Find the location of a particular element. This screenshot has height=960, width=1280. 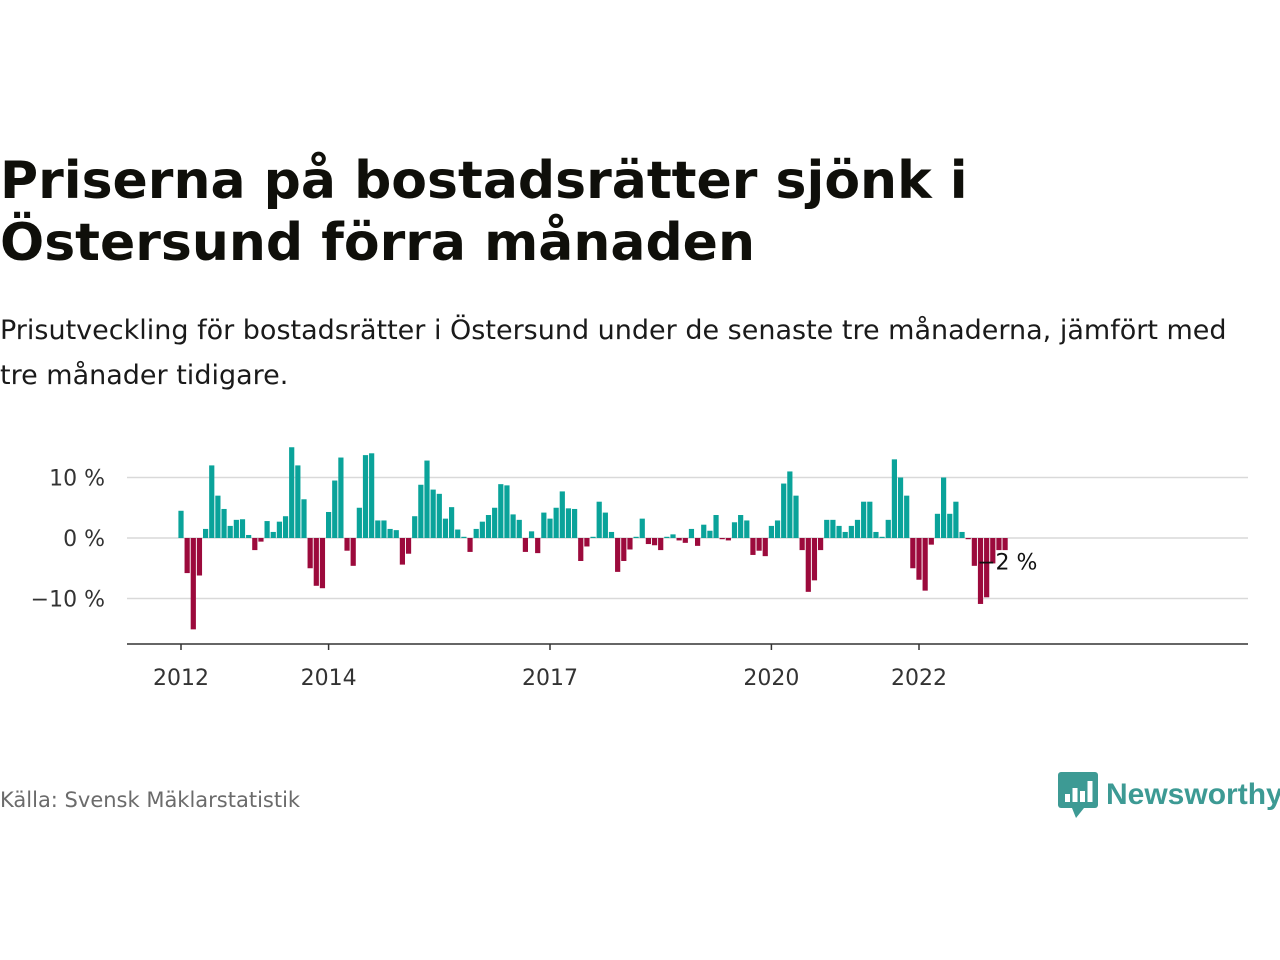

bars is located at coordinates (593, 538).